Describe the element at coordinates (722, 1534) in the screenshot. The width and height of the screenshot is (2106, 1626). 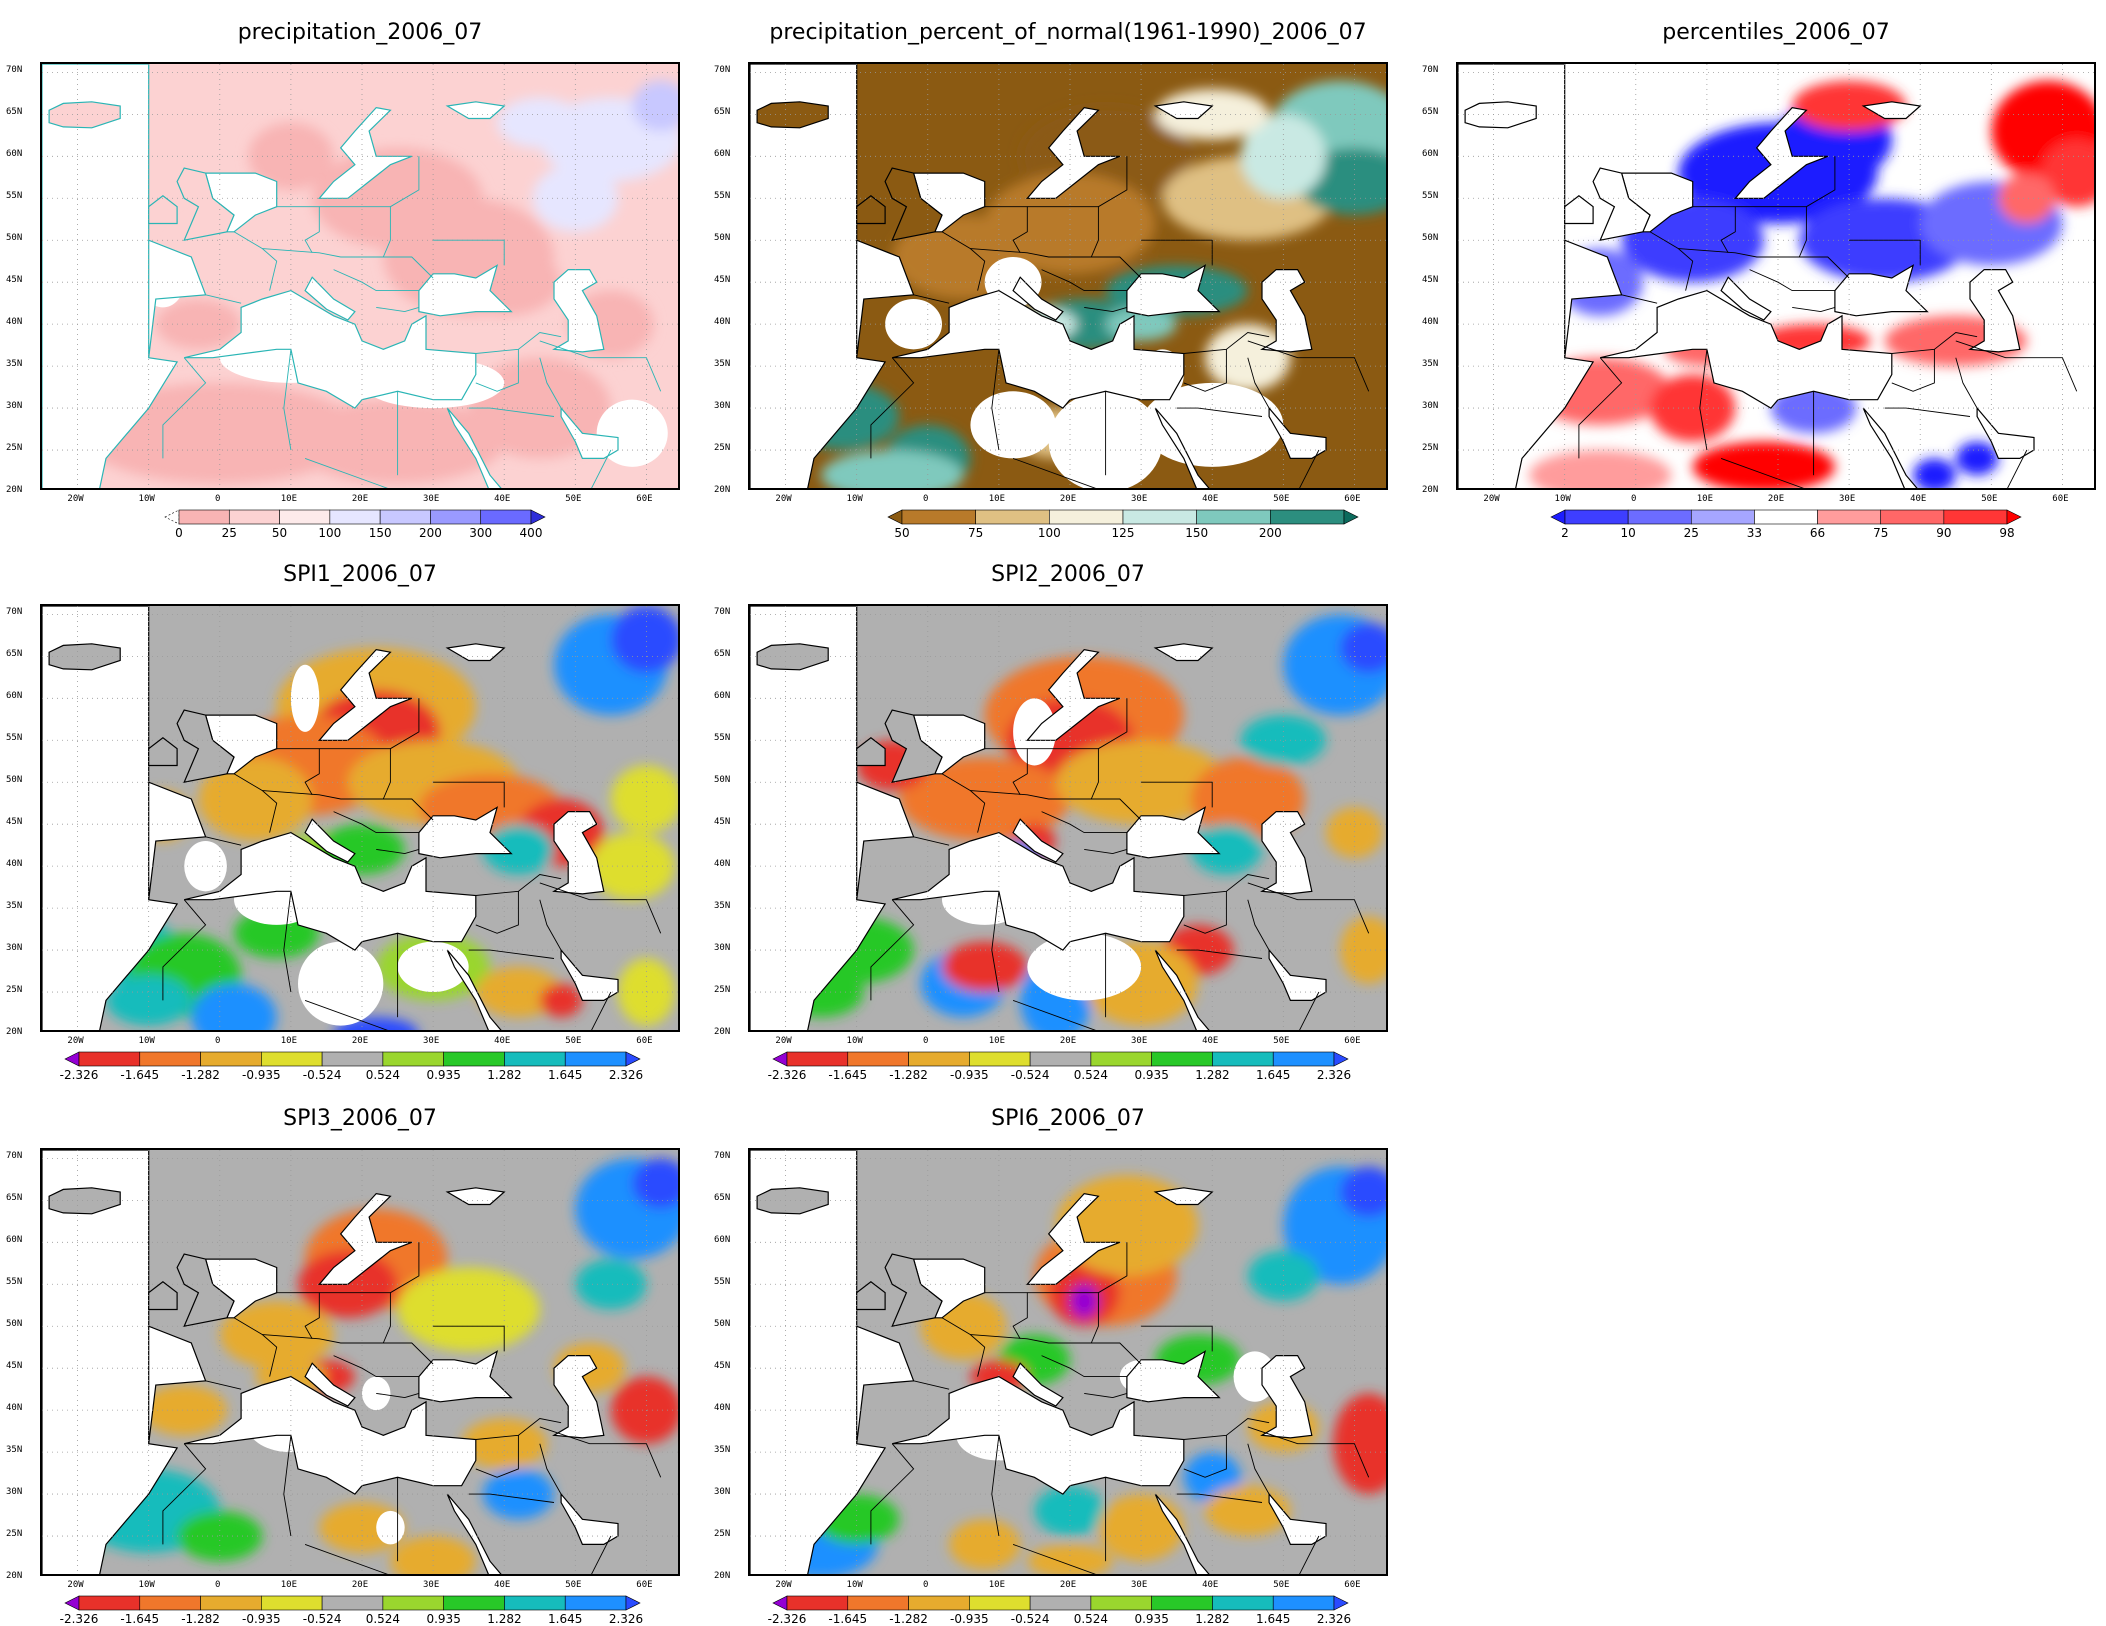
I see `lat-label: 25N` at that location.